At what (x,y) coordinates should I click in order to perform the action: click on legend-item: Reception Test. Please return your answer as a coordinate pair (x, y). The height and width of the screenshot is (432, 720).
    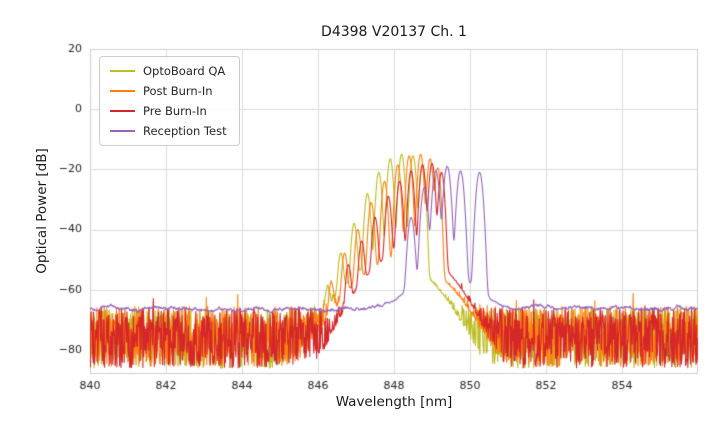
    Looking at the image, I should click on (168, 131).